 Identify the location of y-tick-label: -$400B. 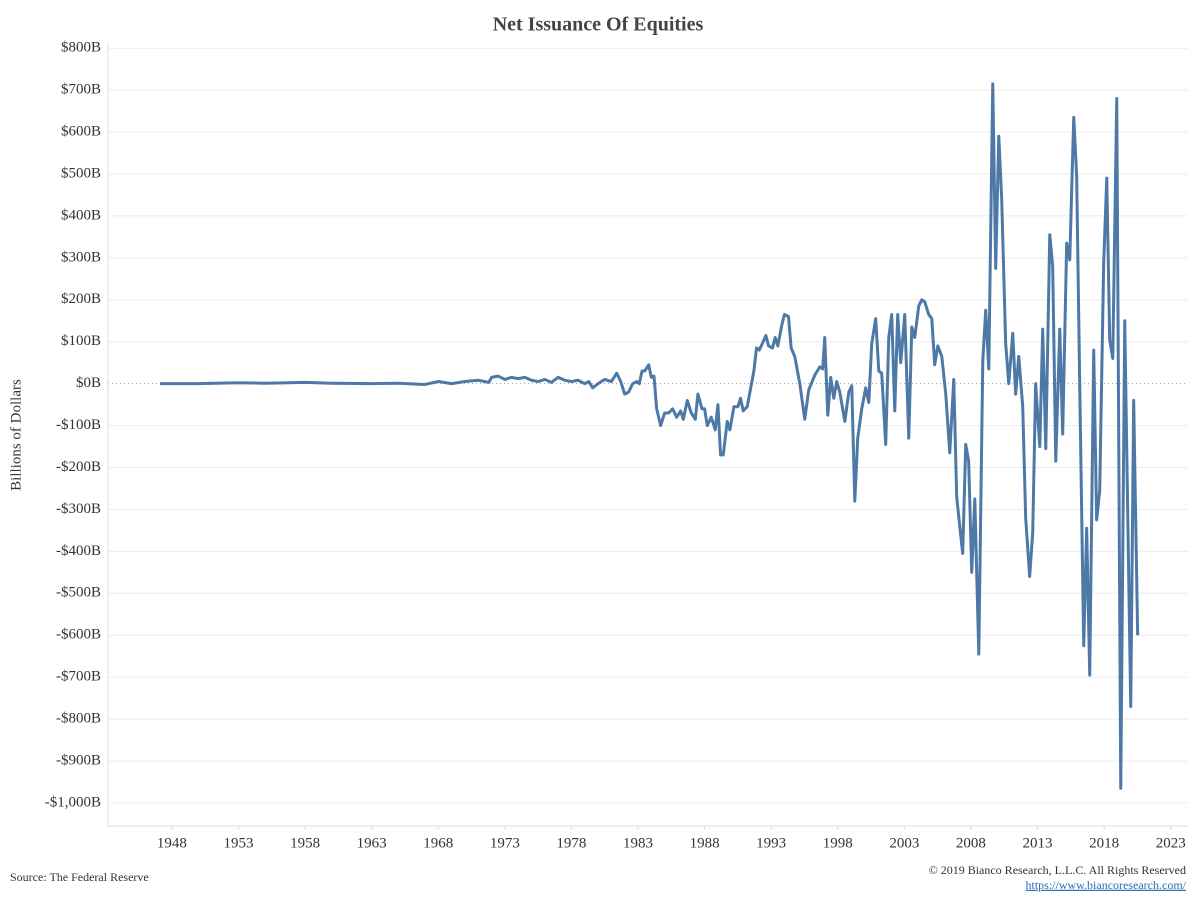
(78, 551).